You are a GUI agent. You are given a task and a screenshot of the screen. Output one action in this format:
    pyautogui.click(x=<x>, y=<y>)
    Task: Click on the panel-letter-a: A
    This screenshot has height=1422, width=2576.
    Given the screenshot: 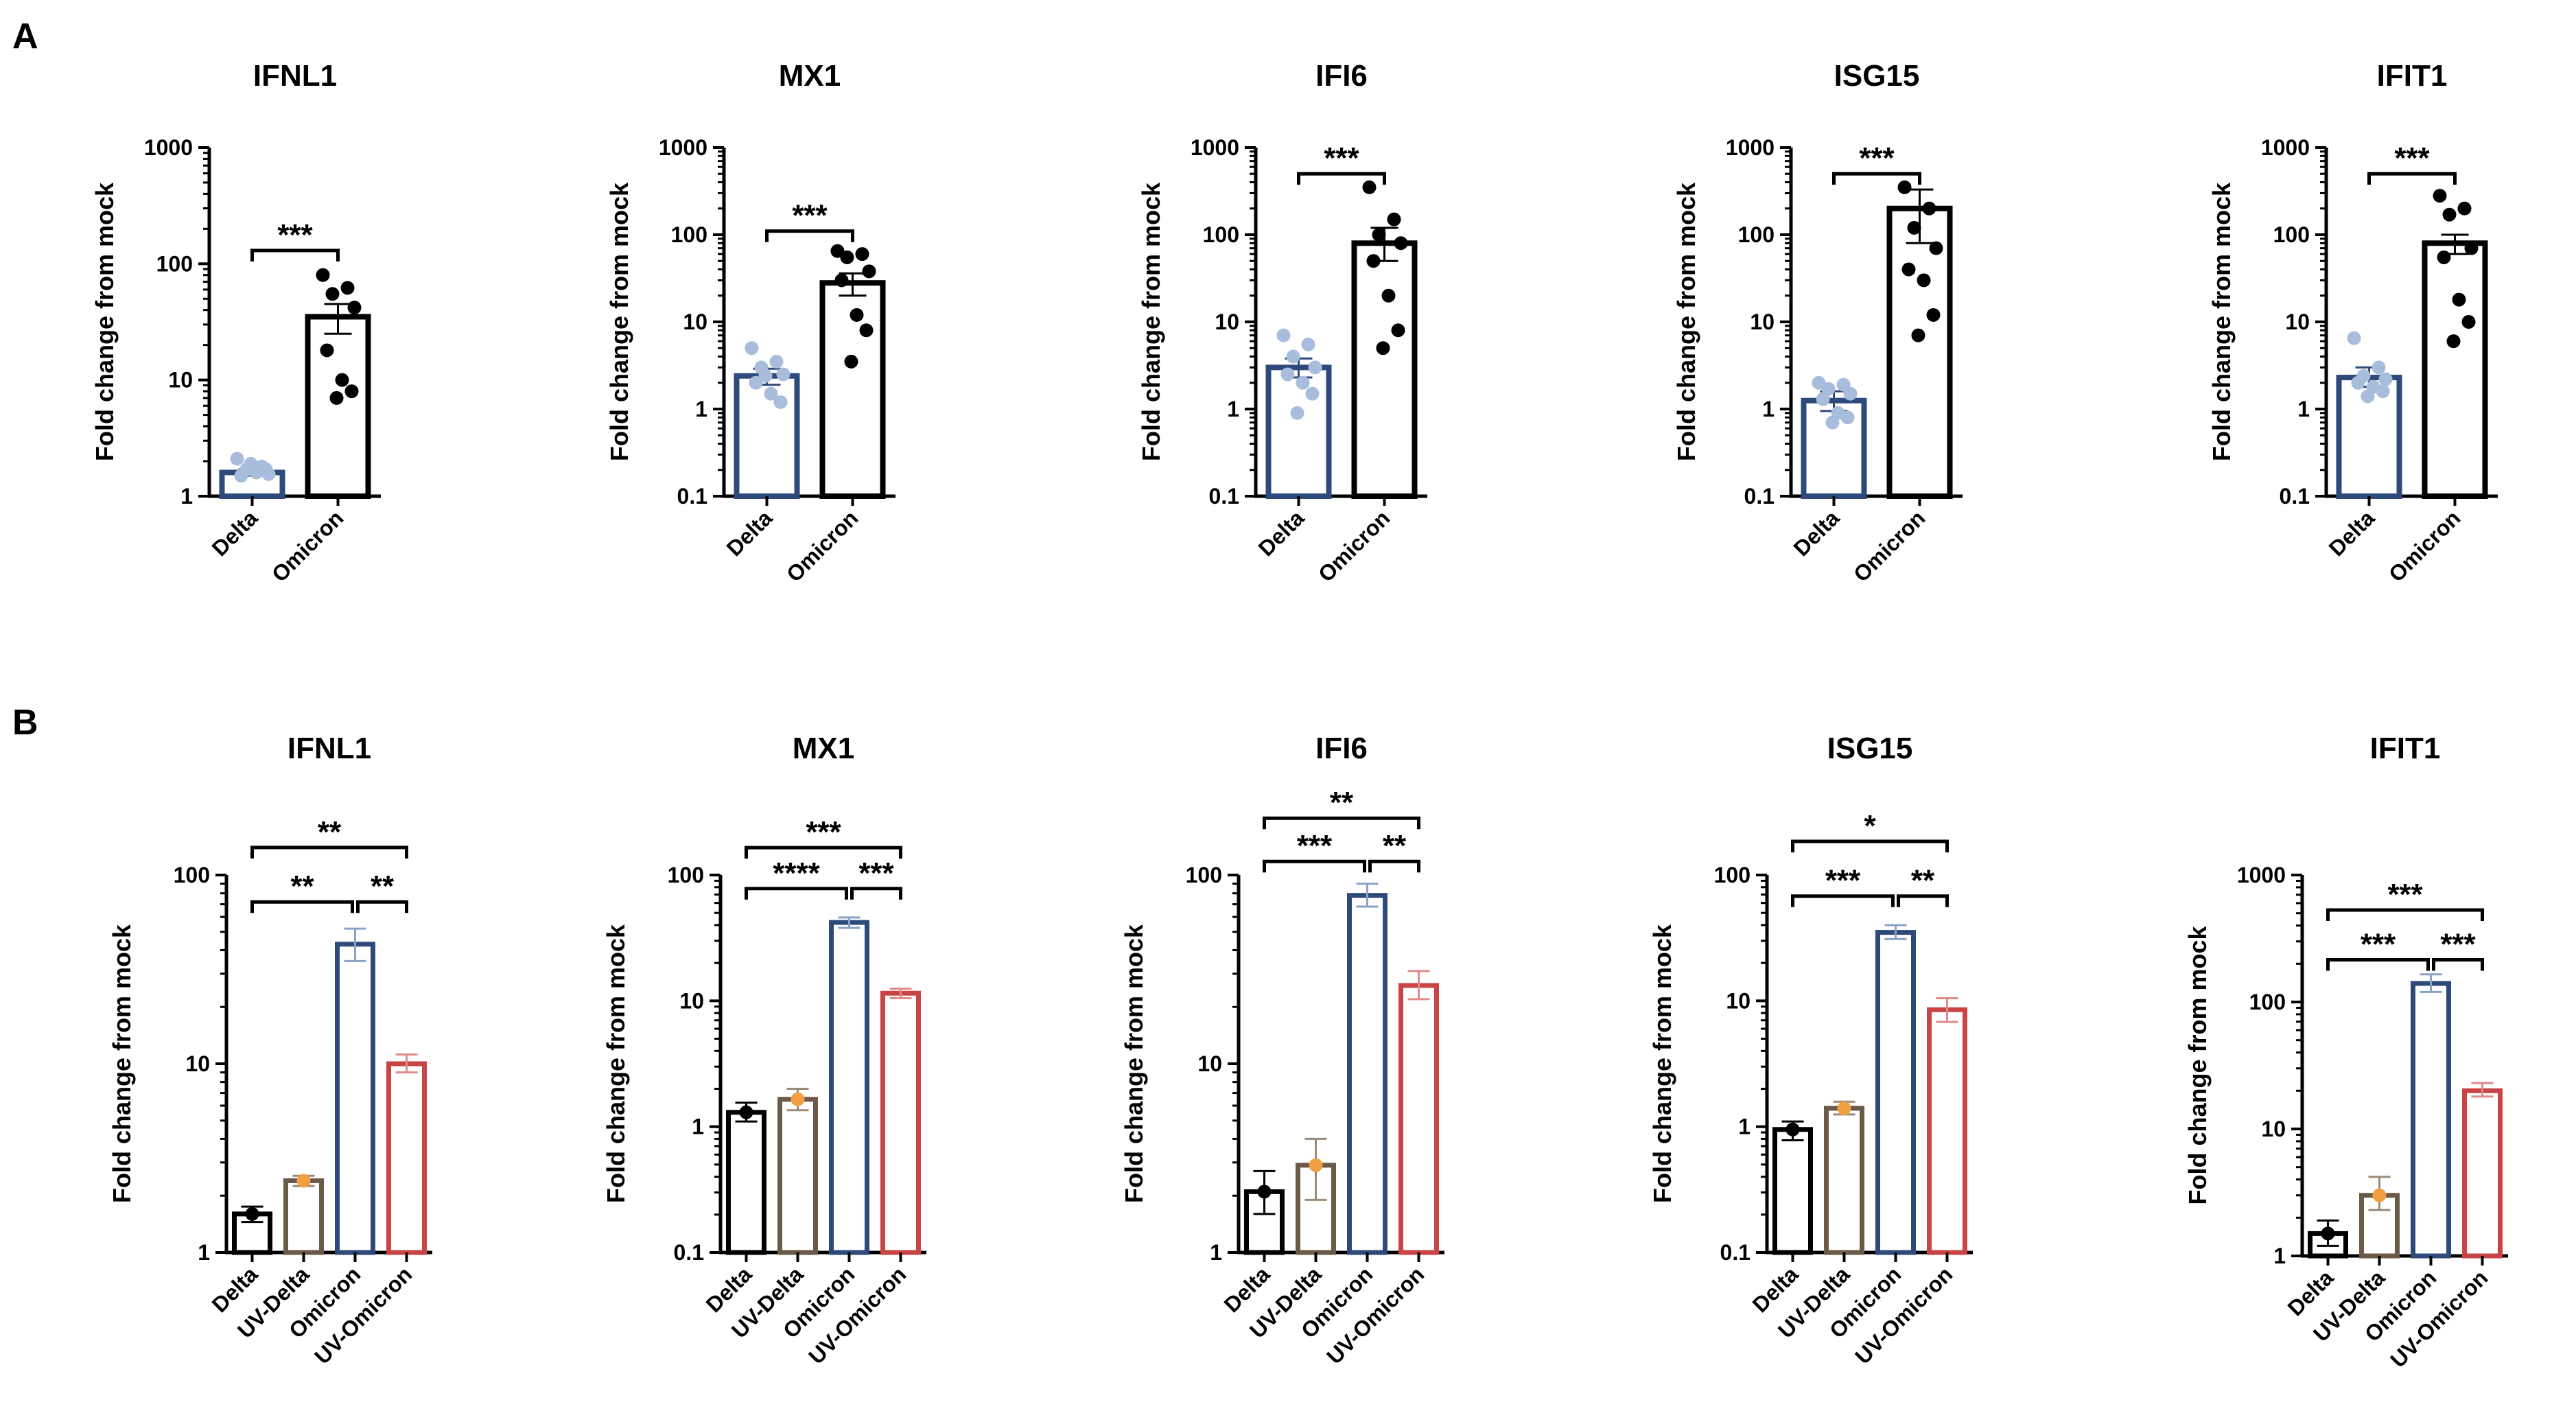 What is the action you would take?
    pyautogui.click(x=25, y=36)
    